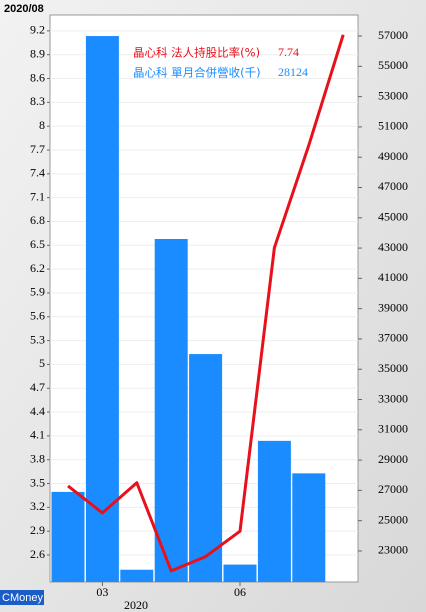 The image size is (426, 612). Describe the element at coordinates (393, 550) in the screenshot. I see `y2-tick-label: 23000` at that location.